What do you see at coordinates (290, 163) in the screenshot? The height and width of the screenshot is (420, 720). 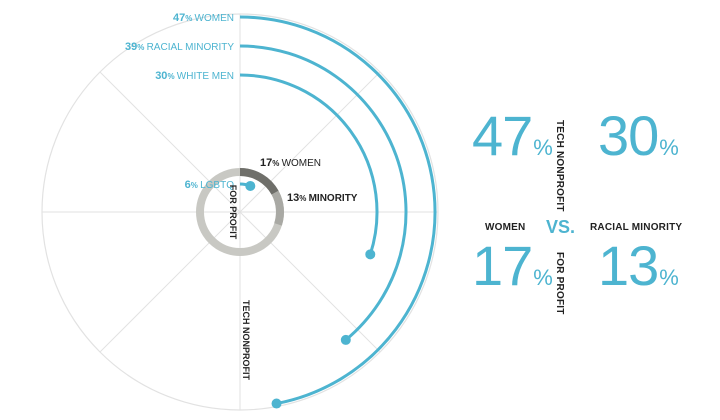 I see `for-profit-label-women: 17% WOMEN` at bounding box center [290, 163].